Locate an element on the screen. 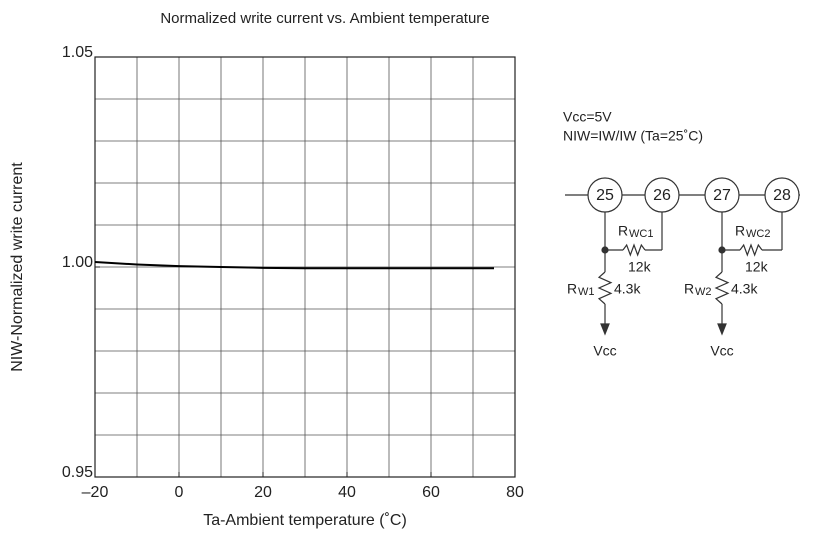  y-tick-label: 1.00 is located at coordinates (77, 262).